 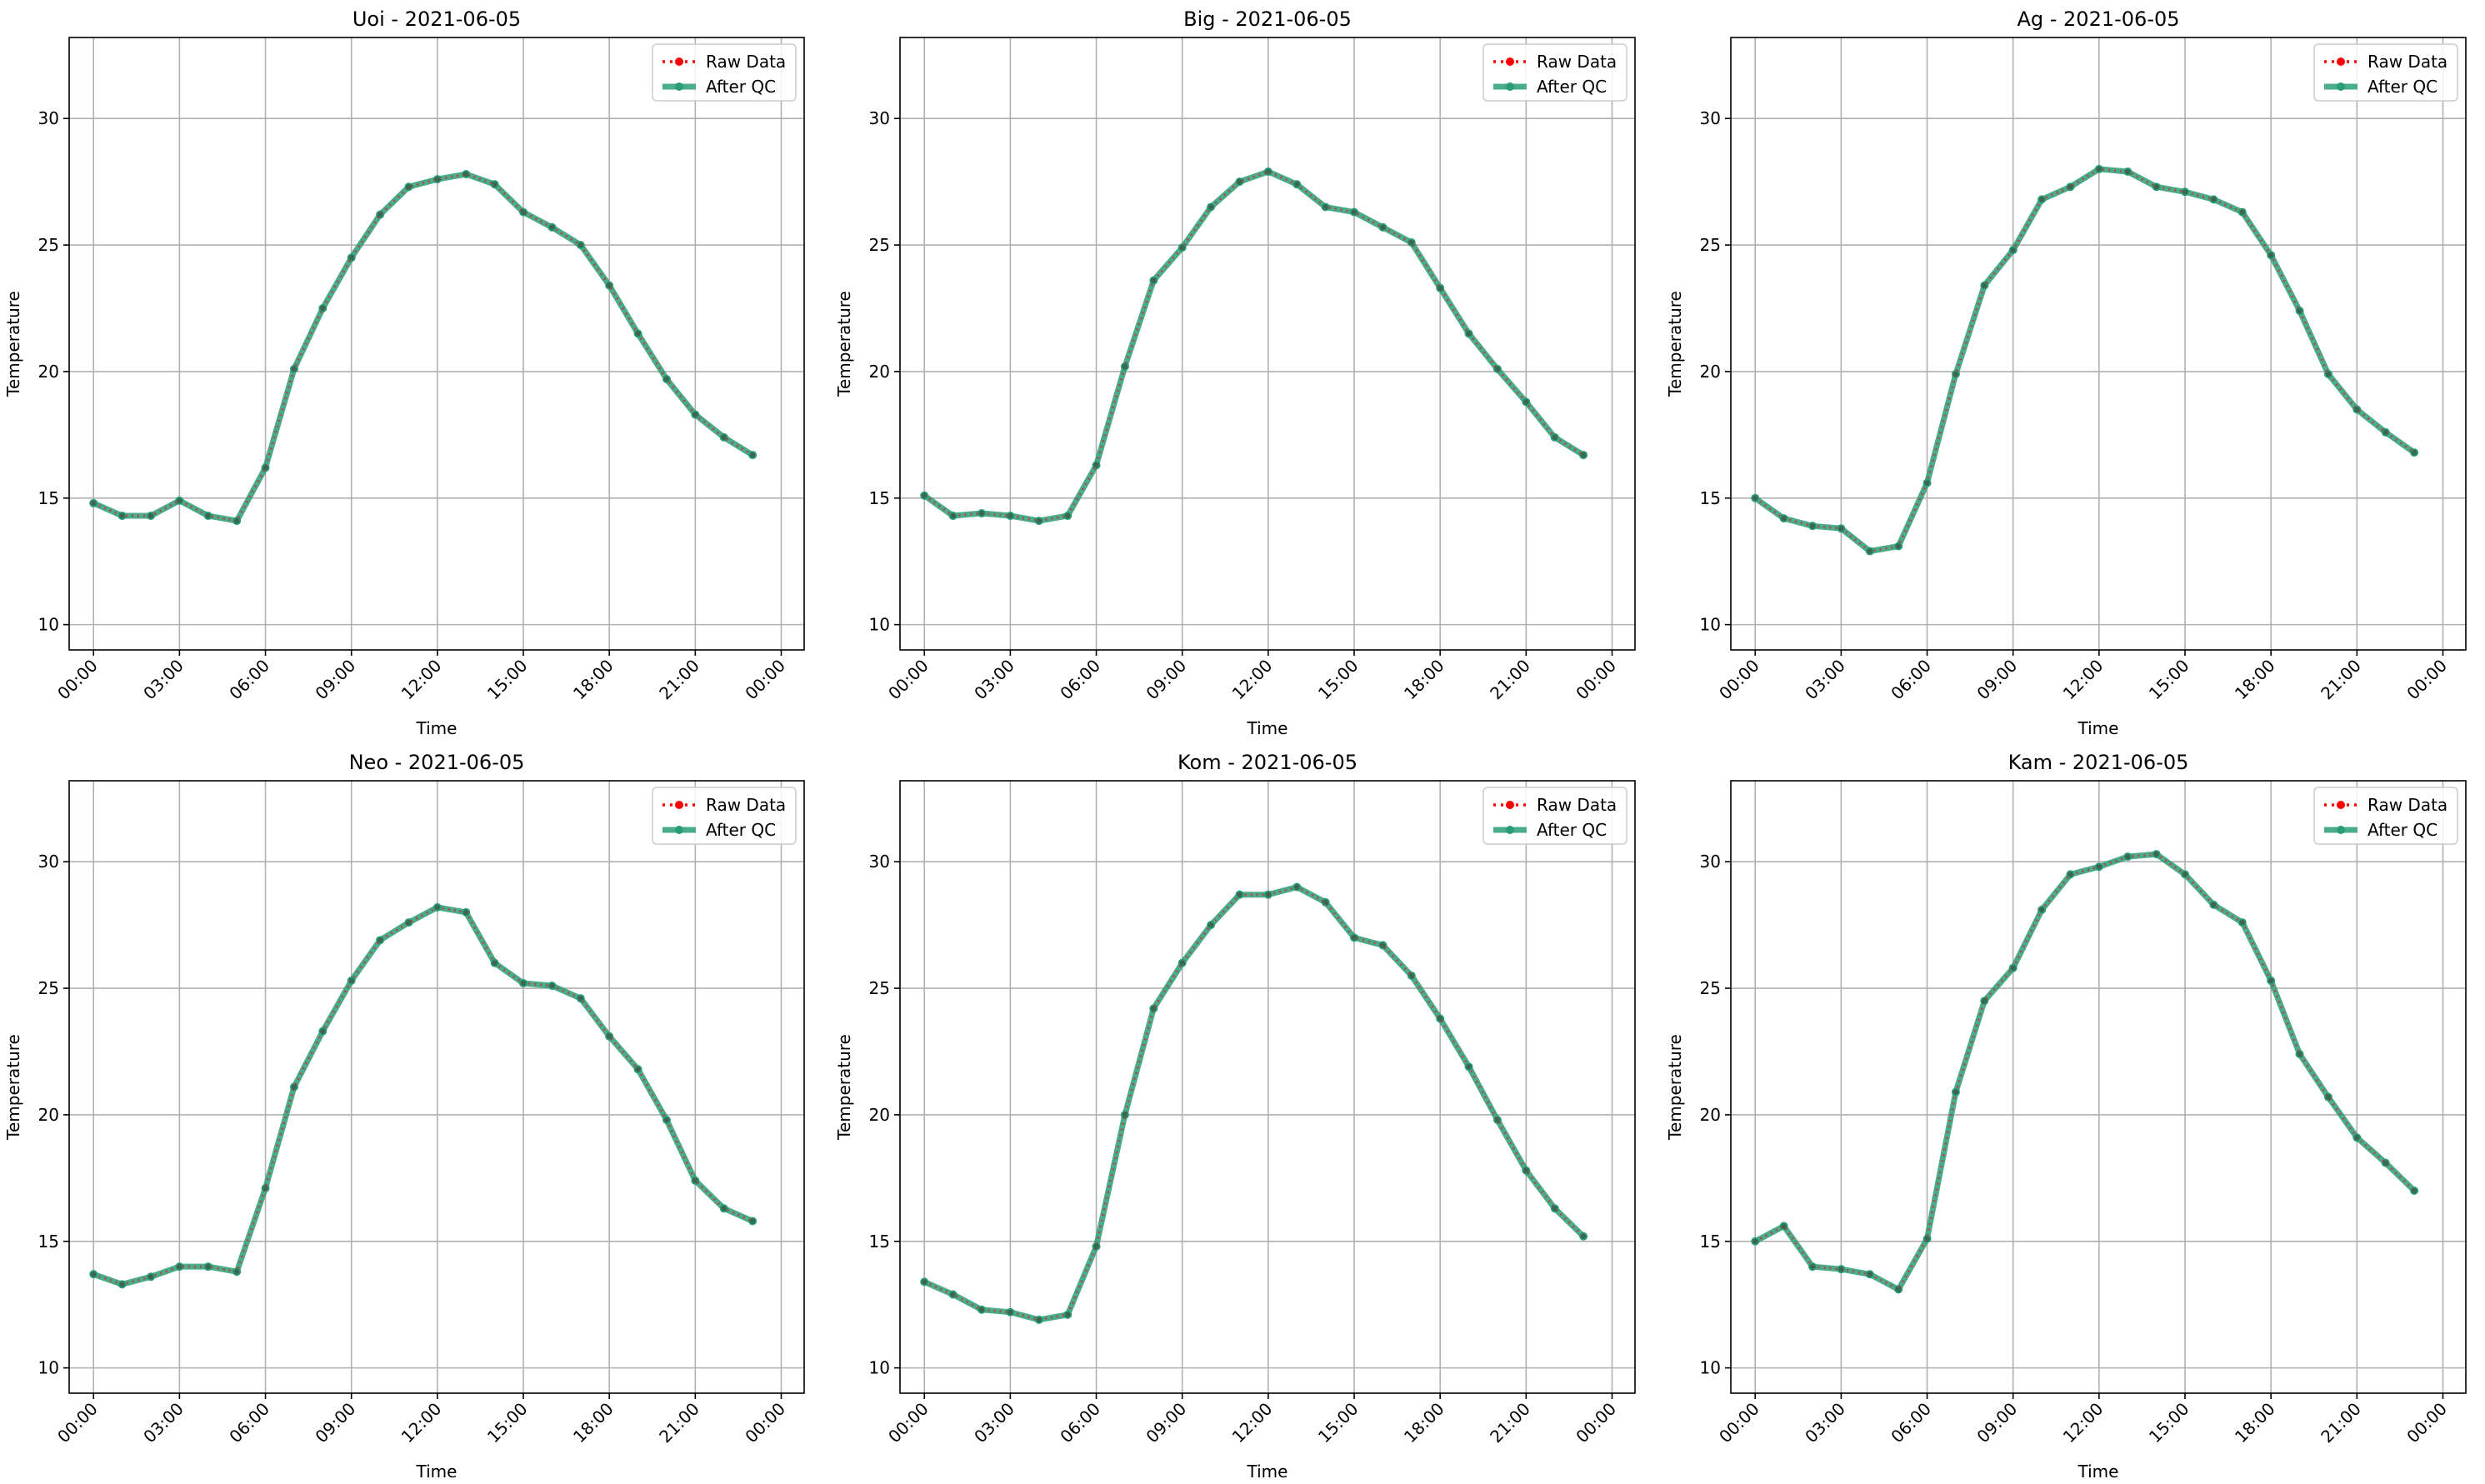 I want to click on raw-data-line, so click(x=2084, y=360).